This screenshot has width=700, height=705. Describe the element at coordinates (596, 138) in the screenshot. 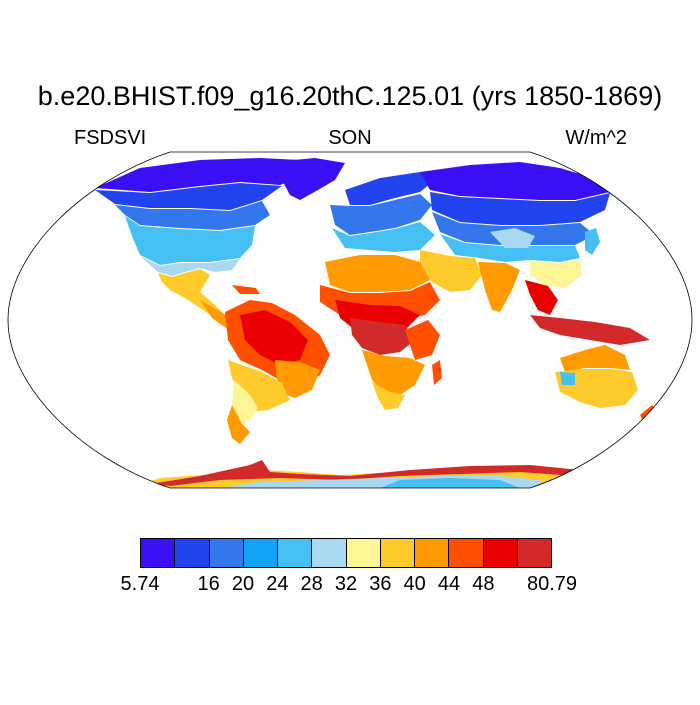

I see `units-label: W/m^2` at that location.